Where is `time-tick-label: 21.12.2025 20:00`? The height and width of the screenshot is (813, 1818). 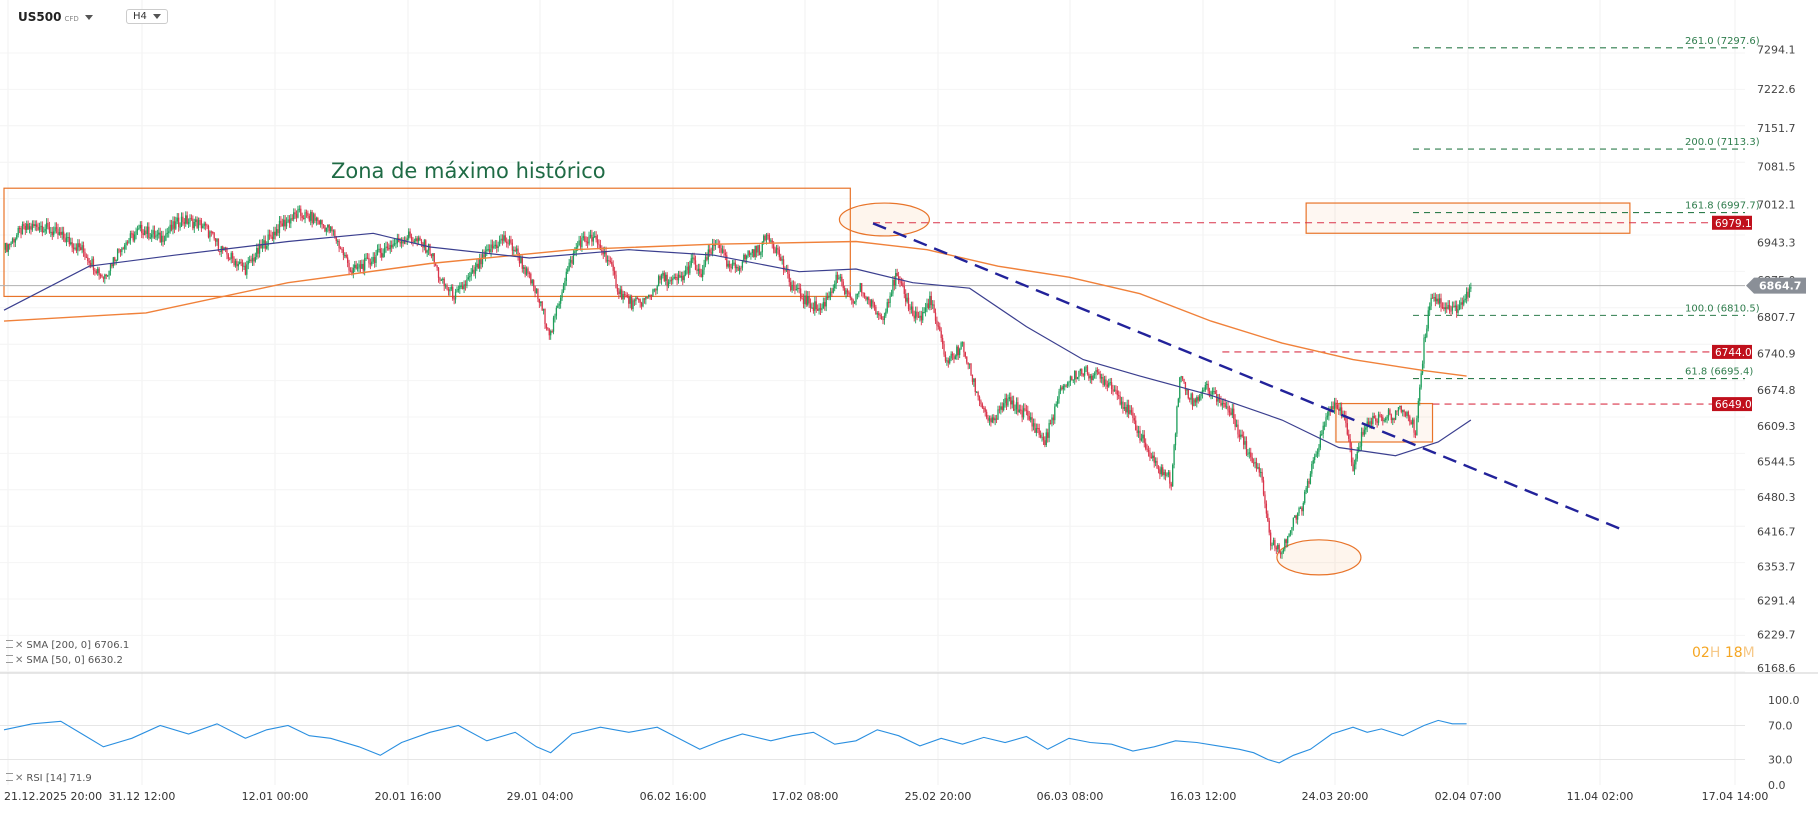 time-tick-label: 21.12.2025 20:00 is located at coordinates (53, 796).